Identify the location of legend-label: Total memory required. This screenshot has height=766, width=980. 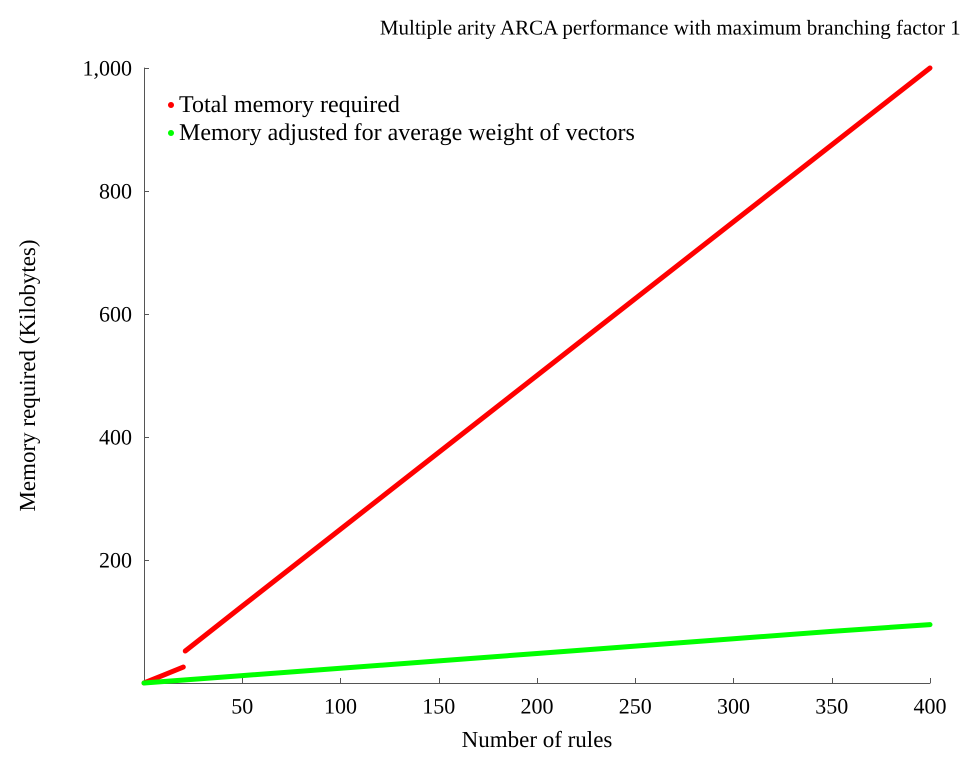
(289, 105).